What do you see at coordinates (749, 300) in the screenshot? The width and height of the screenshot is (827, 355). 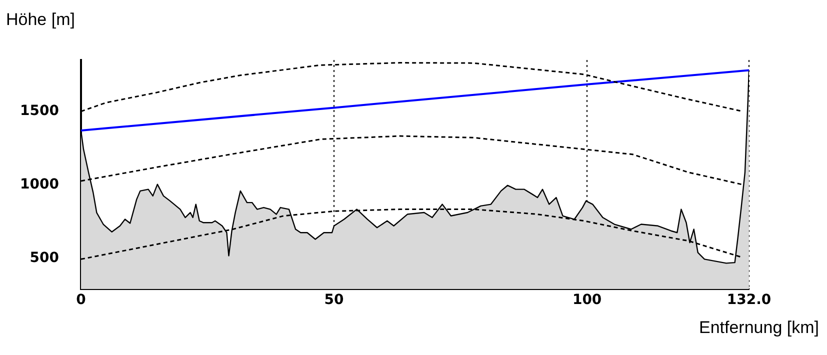 I see `x-tick-label: 132.0` at bounding box center [749, 300].